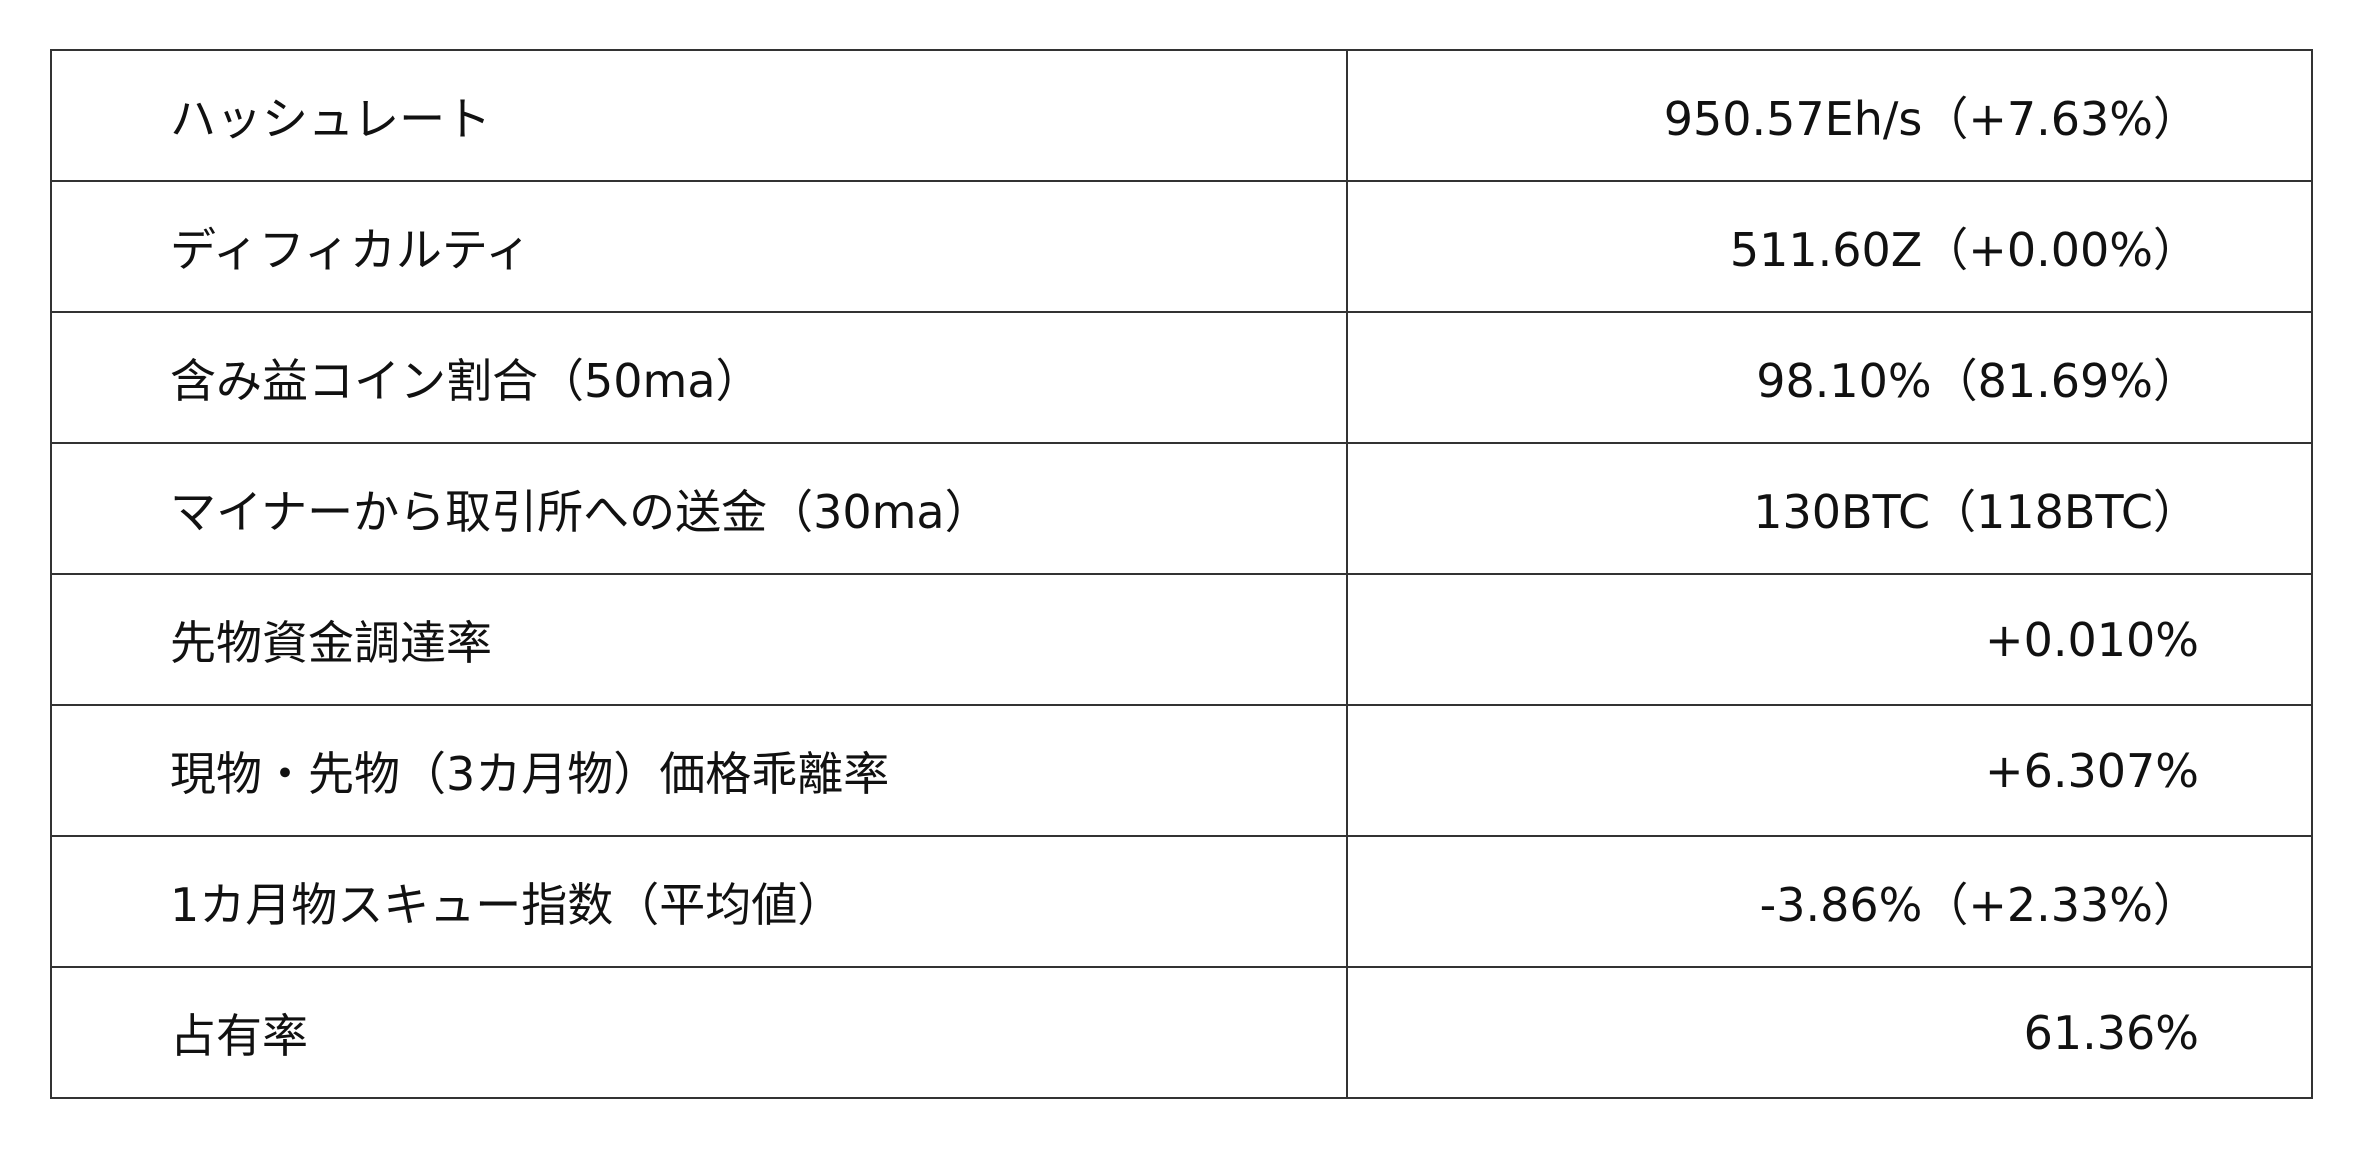 The height and width of the screenshot is (1166, 2362). I want to click on table-row: 1カ月物スキュー指数（平均値） -3.86%（+2.33%）, so click(1181, 901).